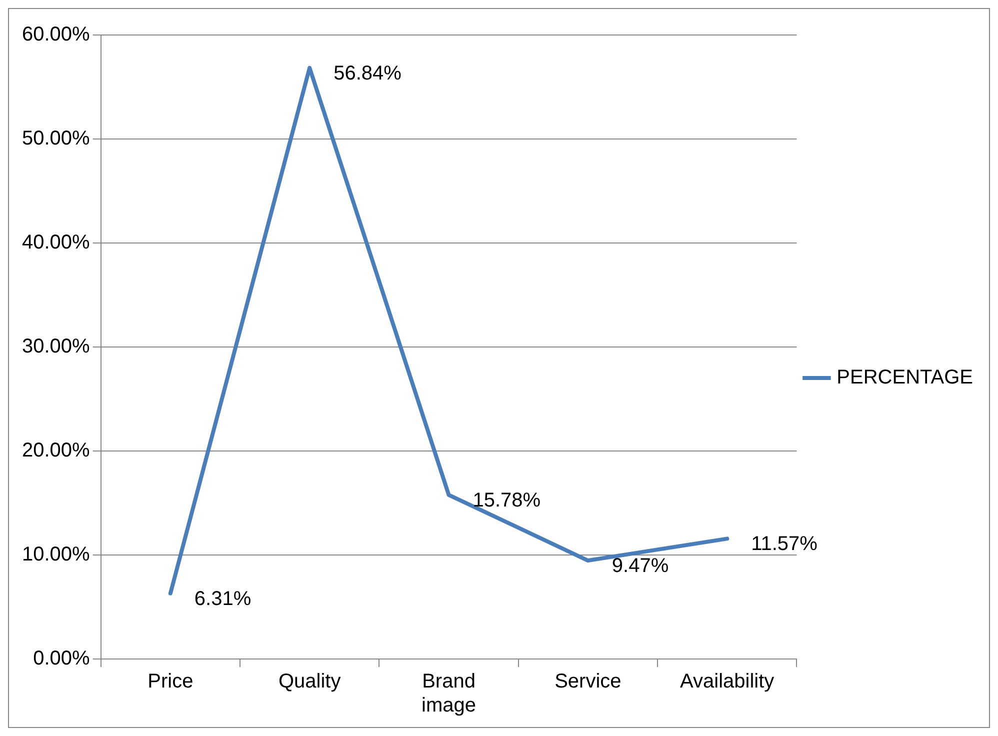 Image resolution: width=998 pixels, height=736 pixels. What do you see at coordinates (727, 681) in the screenshot?
I see `x-tick-label: Availability` at bounding box center [727, 681].